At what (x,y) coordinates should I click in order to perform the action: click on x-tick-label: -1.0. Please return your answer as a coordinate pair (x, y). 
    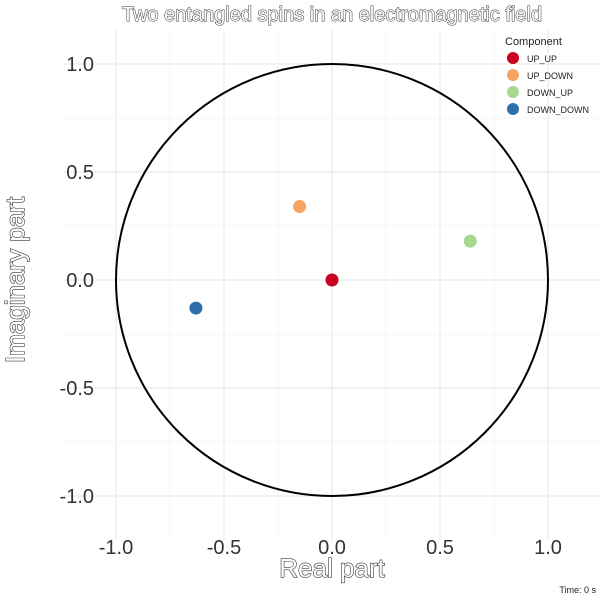
    Looking at the image, I should click on (116, 548).